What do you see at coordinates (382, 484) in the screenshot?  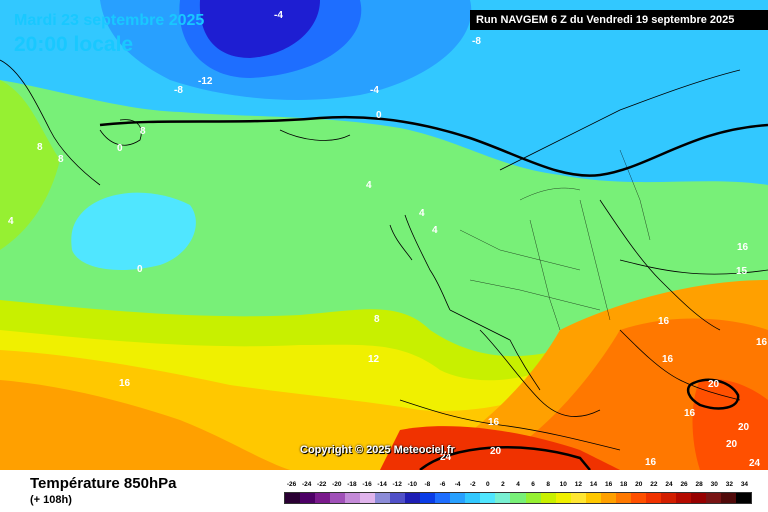 I see `color-scale-label: -14` at bounding box center [382, 484].